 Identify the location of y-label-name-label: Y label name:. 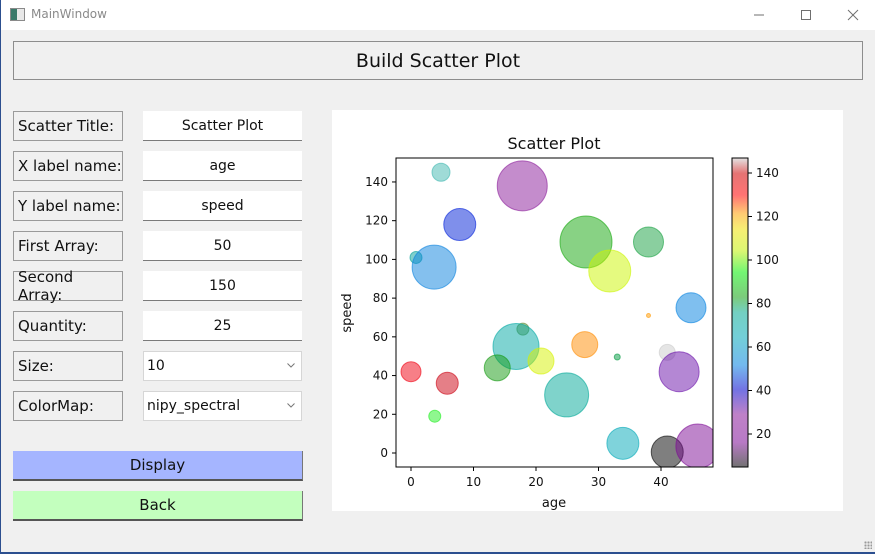
(68, 206).